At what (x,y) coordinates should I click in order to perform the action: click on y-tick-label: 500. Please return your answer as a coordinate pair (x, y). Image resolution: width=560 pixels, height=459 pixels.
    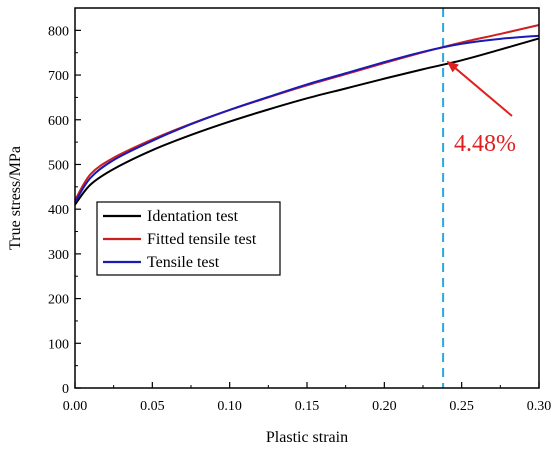
    Looking at the image, I should click on (58, 165).